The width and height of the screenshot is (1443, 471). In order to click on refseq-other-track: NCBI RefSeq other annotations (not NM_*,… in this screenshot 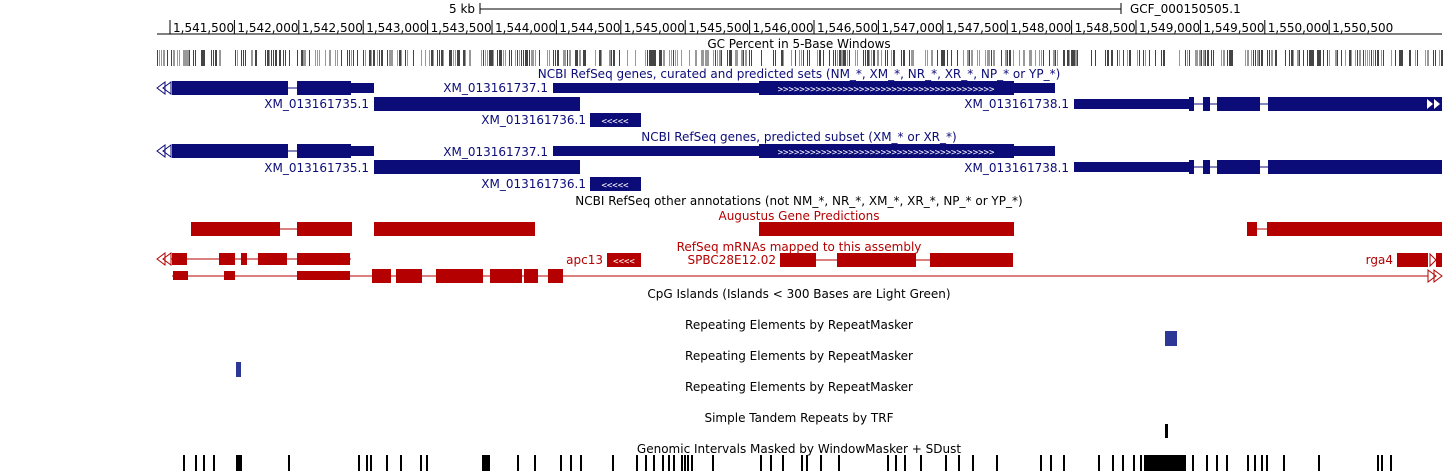, I will do `click(798, 201)`.